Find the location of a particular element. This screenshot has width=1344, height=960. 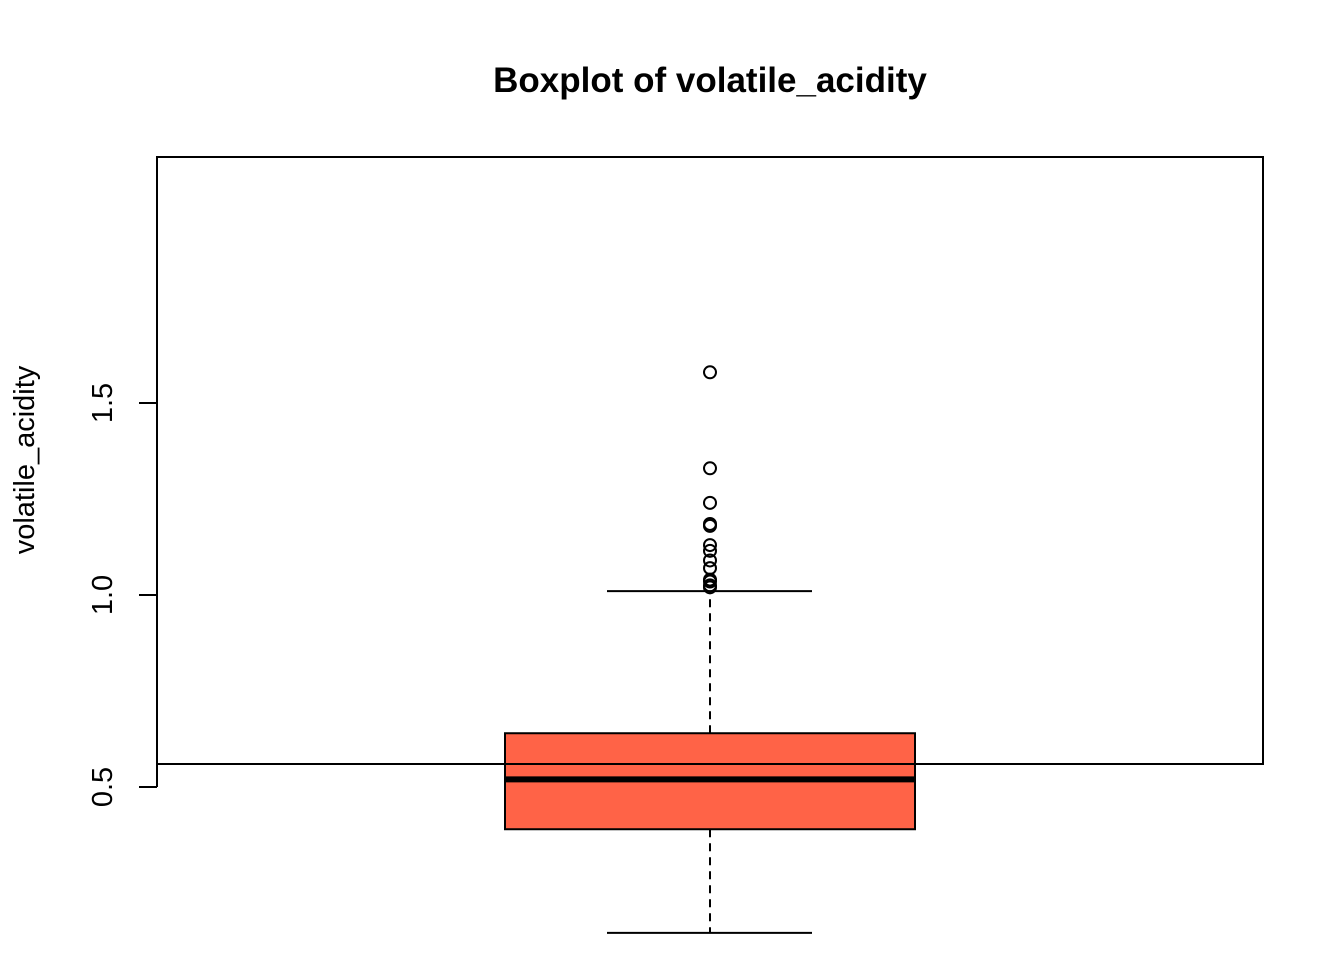

y-axis: 0.5 1.0 1.5 is located at coordinates (122, 595).